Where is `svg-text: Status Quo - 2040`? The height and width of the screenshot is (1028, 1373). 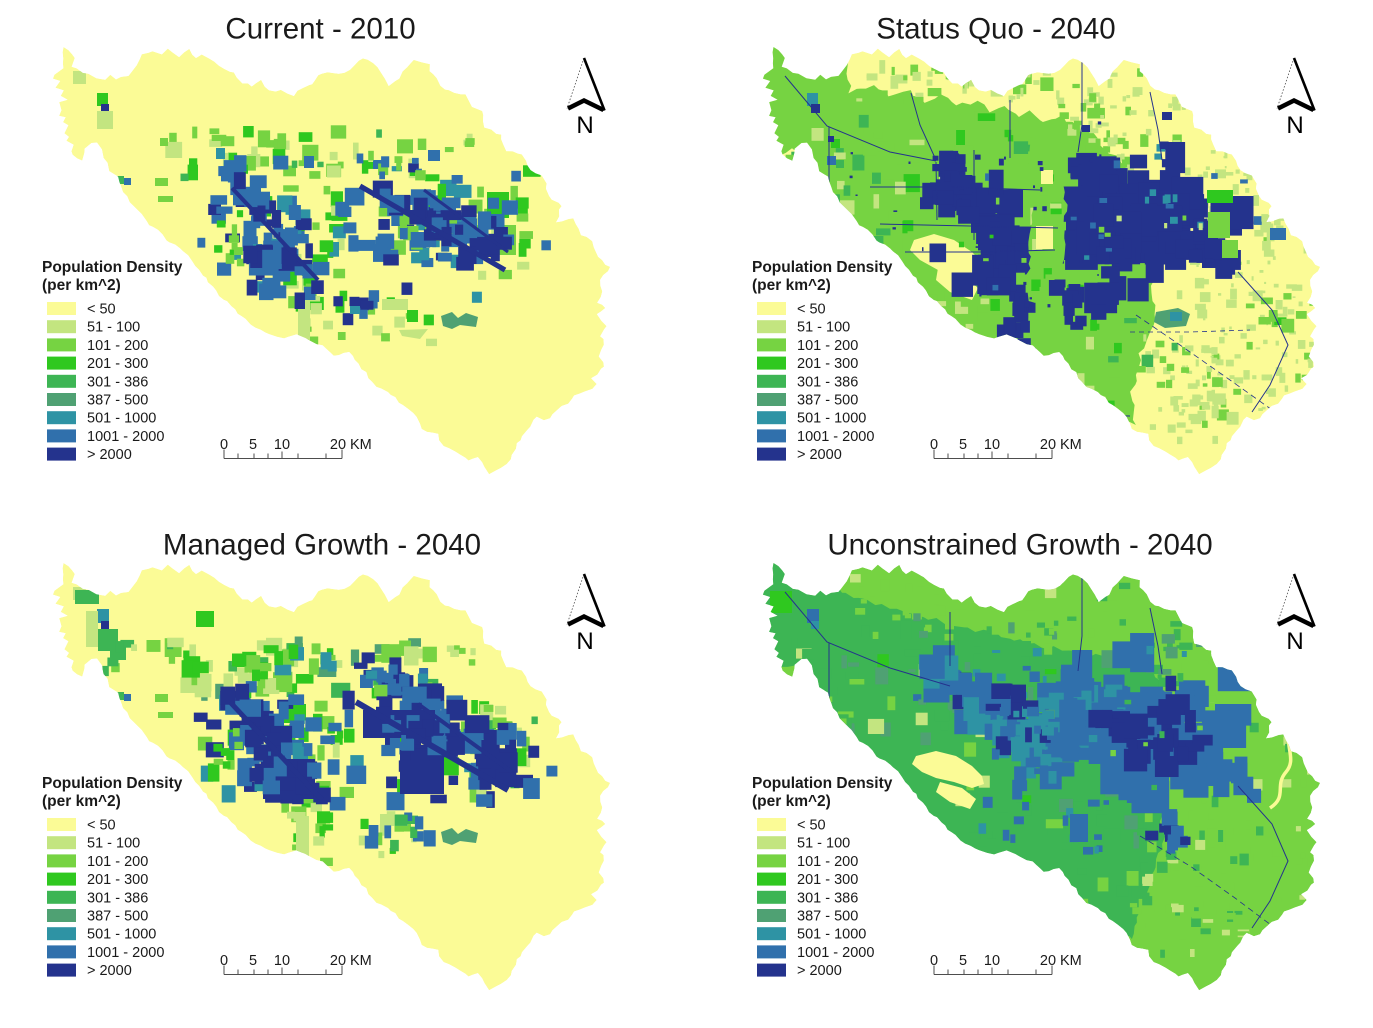
svg-text: Status Quo - 2040 is located at coordinates (995, 29).